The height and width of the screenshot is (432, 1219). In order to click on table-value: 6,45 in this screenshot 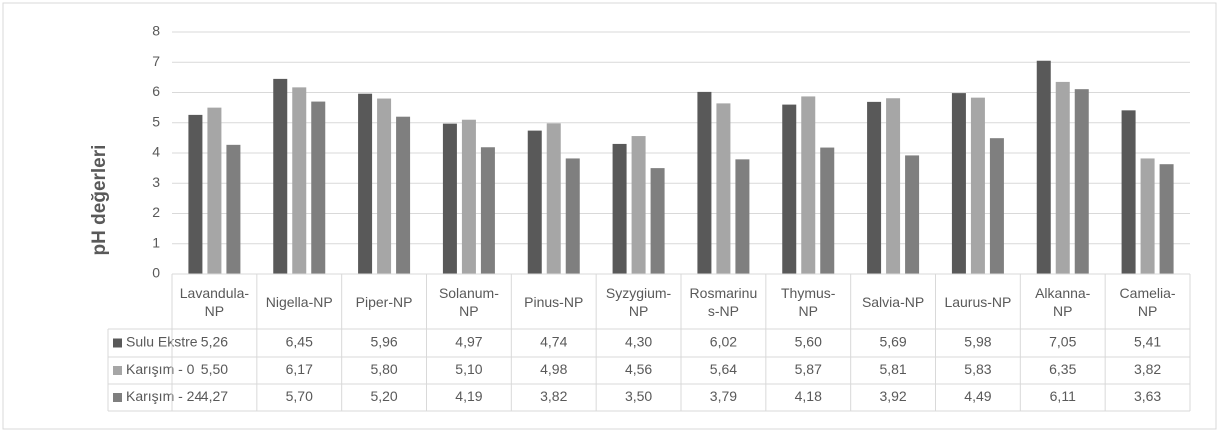, I will do `click(299, 342)`.